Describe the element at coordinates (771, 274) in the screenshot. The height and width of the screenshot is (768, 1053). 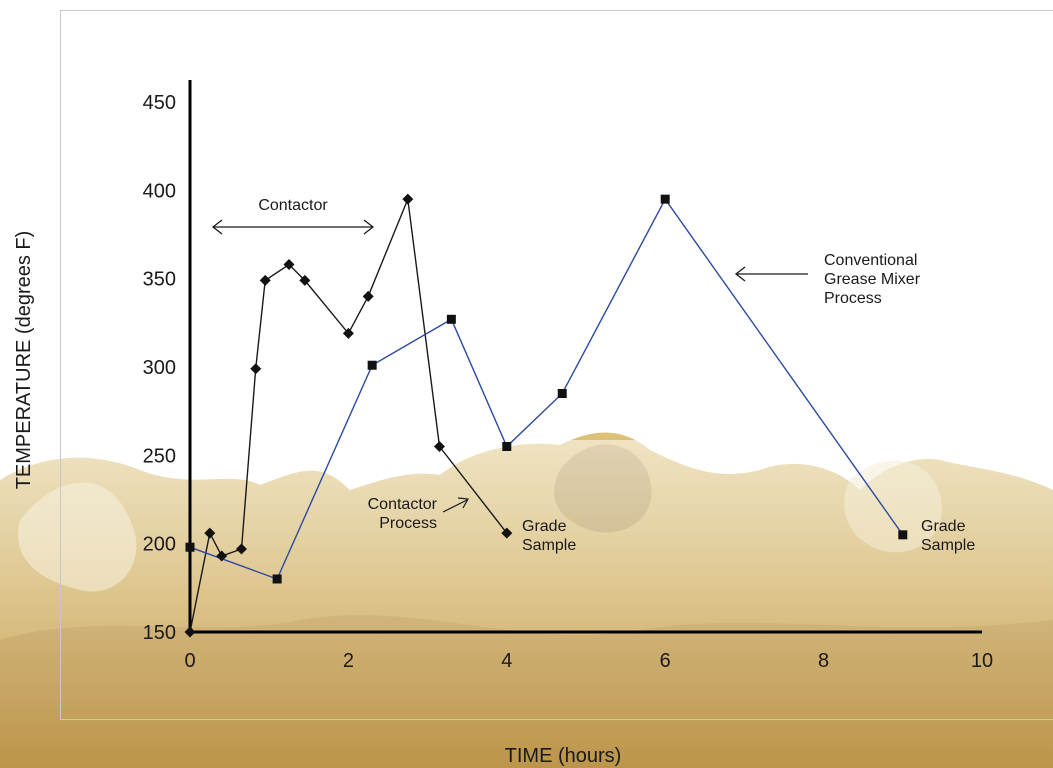
I see `conventional-process-arrow` at that location.